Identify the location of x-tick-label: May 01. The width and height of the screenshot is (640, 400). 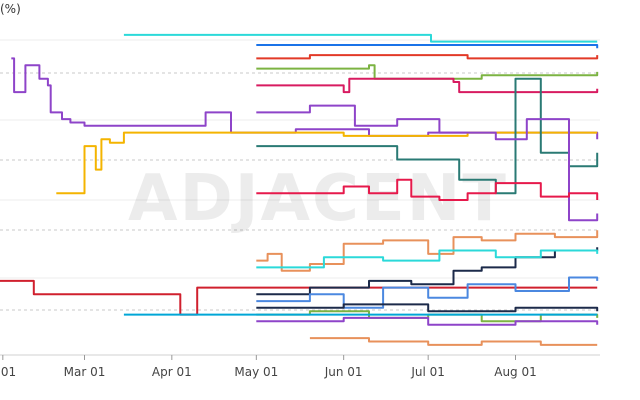
(256, 372).